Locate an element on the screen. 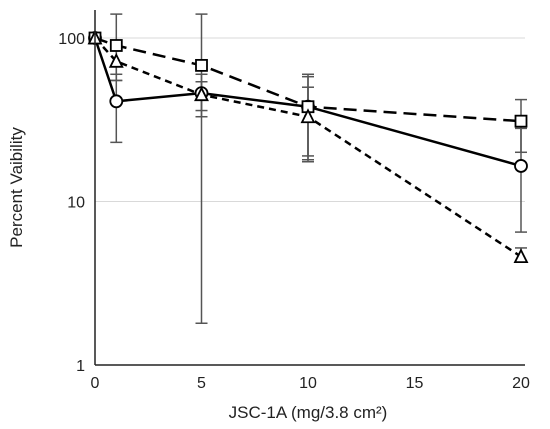 The width and height of the screenshot is (550, 429). x-tick-label: 10 is located at coordinates (308, 383).